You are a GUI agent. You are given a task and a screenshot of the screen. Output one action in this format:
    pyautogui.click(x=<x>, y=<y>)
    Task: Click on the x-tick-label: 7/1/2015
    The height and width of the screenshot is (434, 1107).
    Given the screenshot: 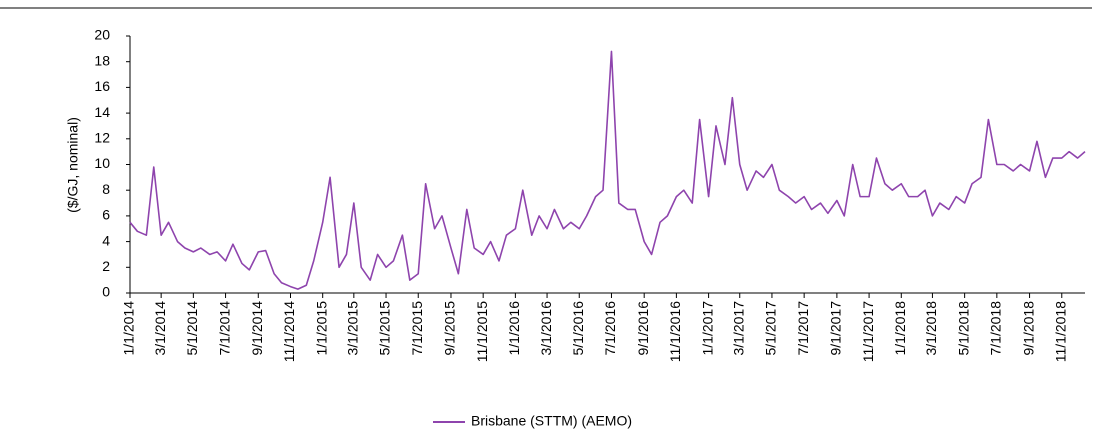 What is the action you would take?
    pyautogui.click(x=417, y=328)
    